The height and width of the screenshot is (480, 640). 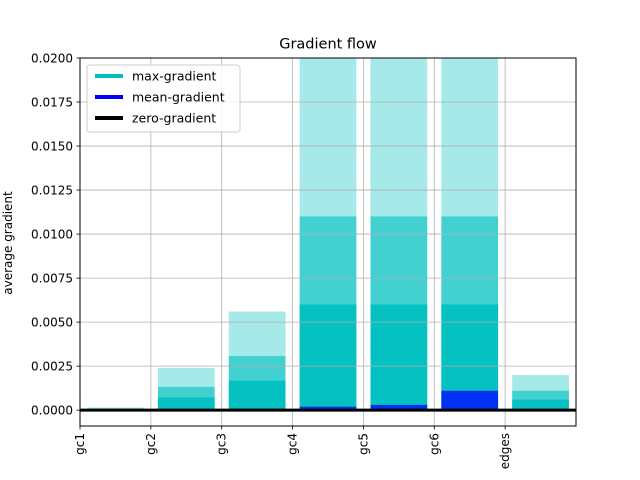 I want to click on legend-box, so click(x=163, y=98).